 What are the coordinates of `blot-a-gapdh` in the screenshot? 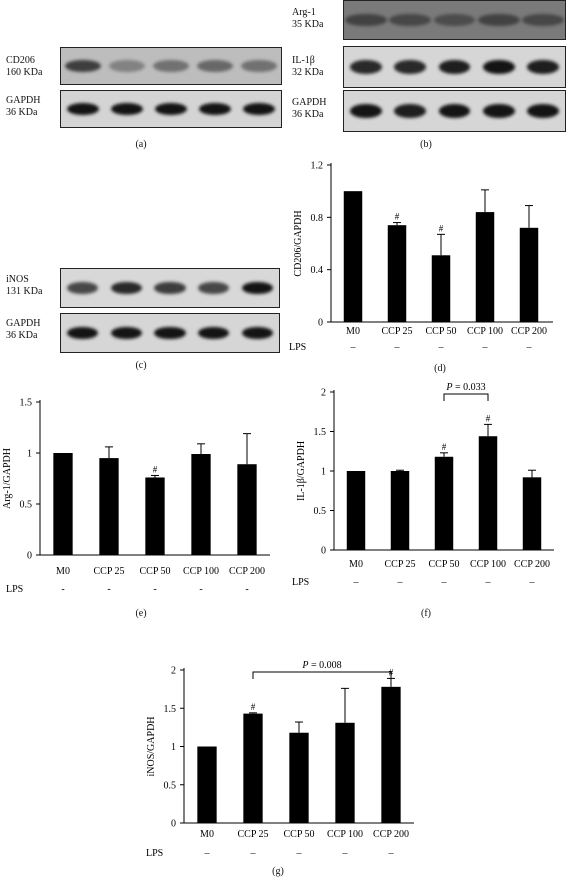 It's located at (171, 109).